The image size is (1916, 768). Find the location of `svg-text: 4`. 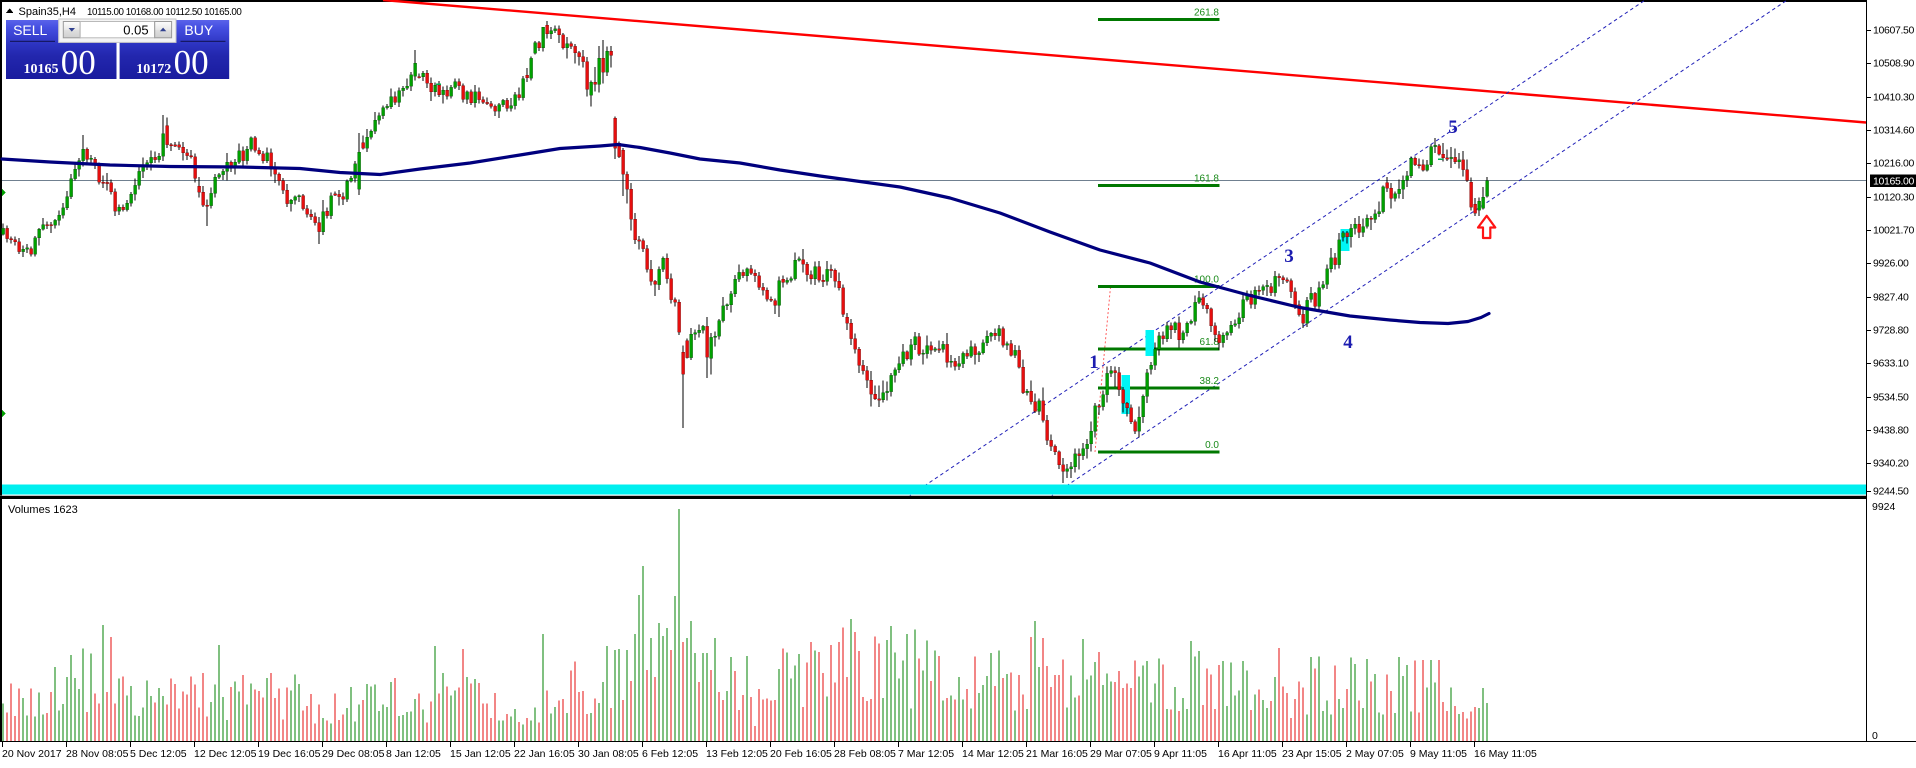

svg-text: 4 is located at coordinates (1348, 342).